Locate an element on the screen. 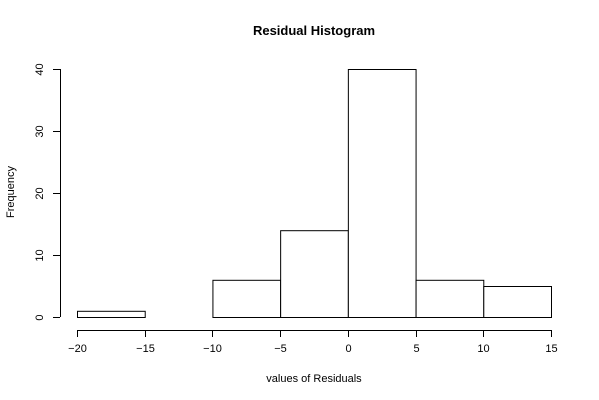 The width and height of the screenshot is (599, 400). y-tick-label: 10 is located at coordinates (40, 255).